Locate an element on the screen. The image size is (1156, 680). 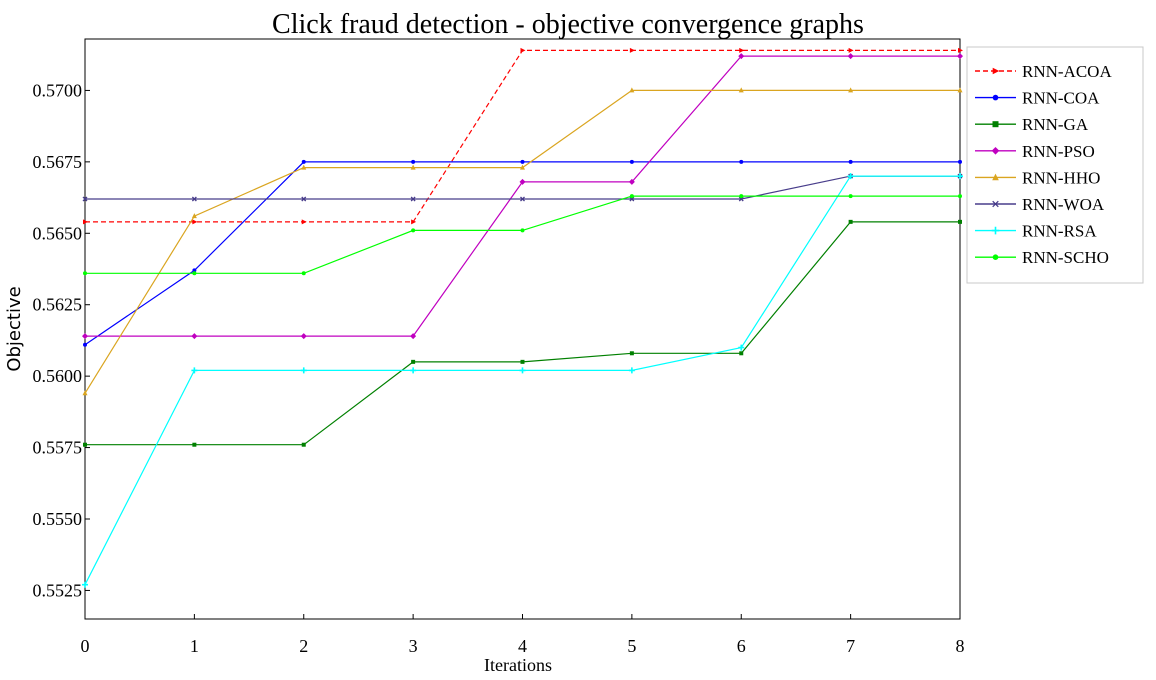
legend-label: RNN-ACOA is located at coordinates (1067, 71).